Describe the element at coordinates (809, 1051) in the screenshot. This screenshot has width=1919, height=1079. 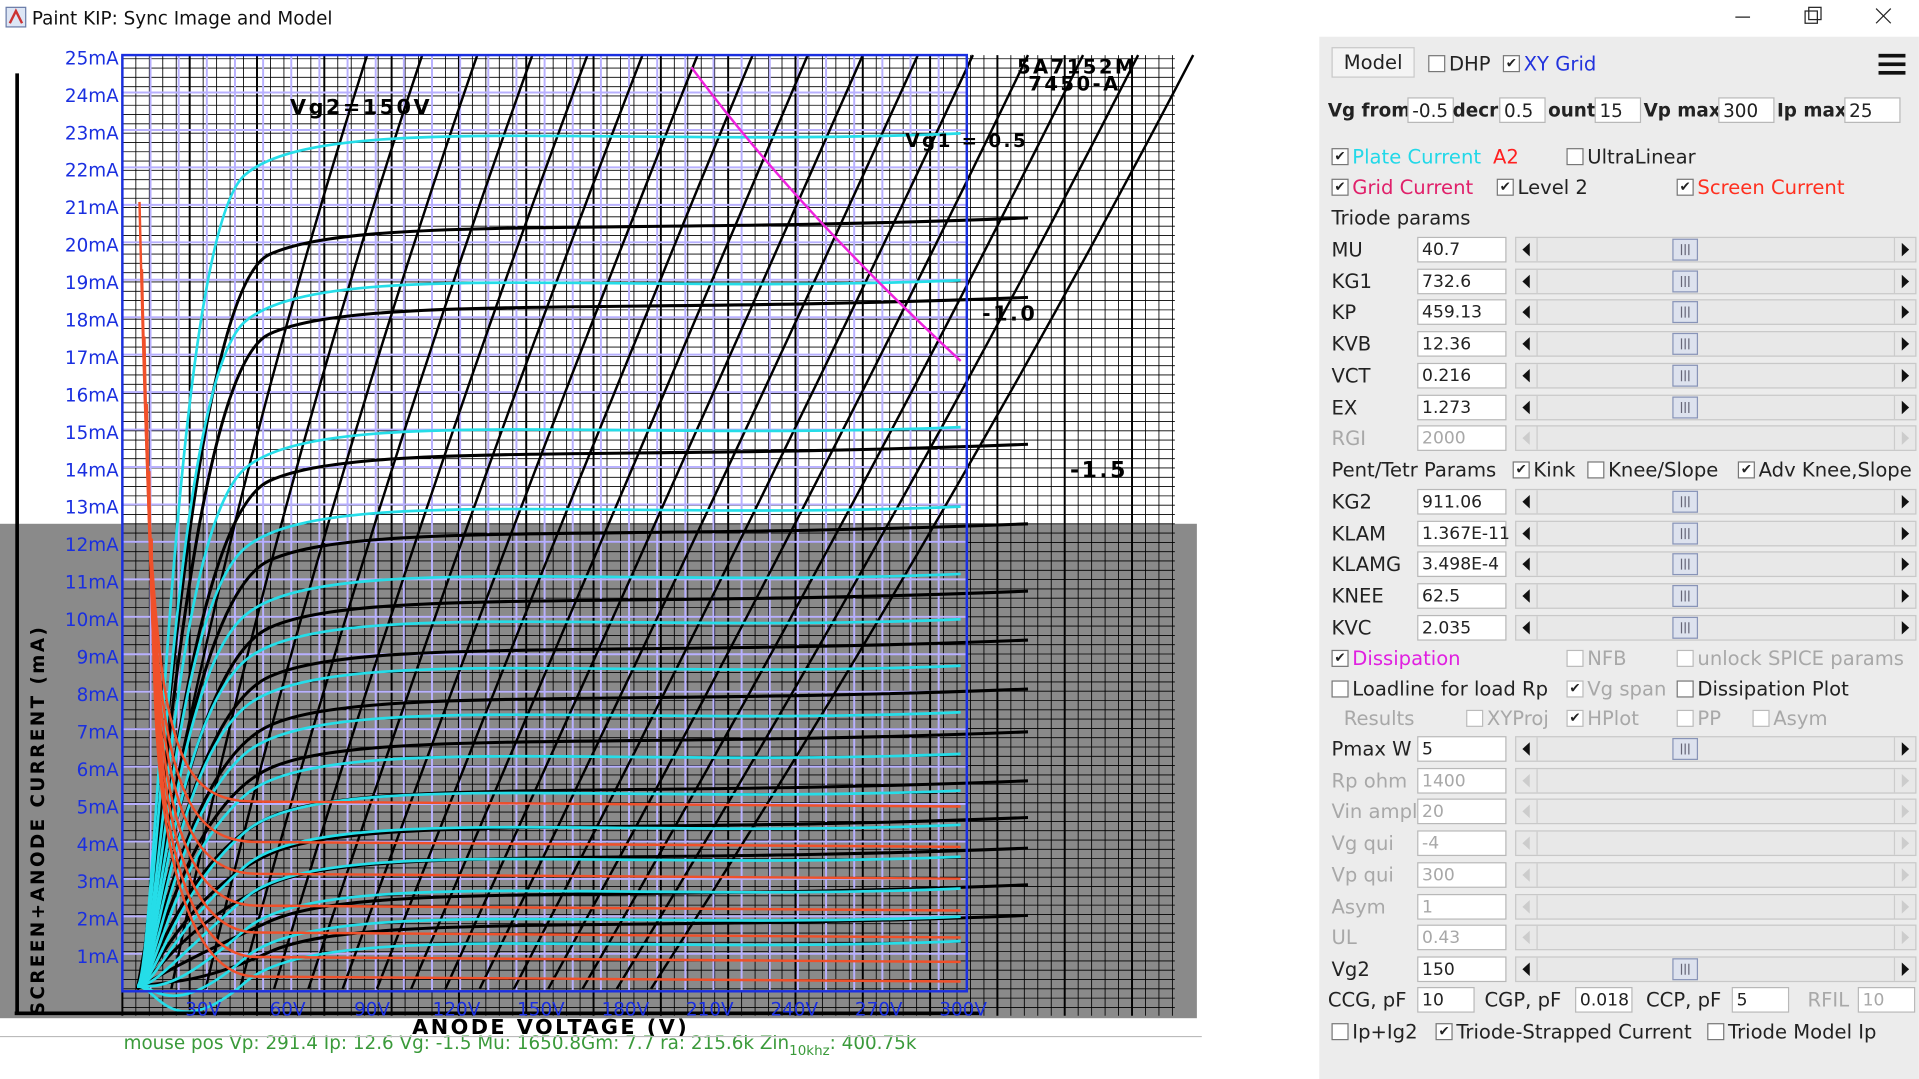
I see `status-text: 10khz` at that location.